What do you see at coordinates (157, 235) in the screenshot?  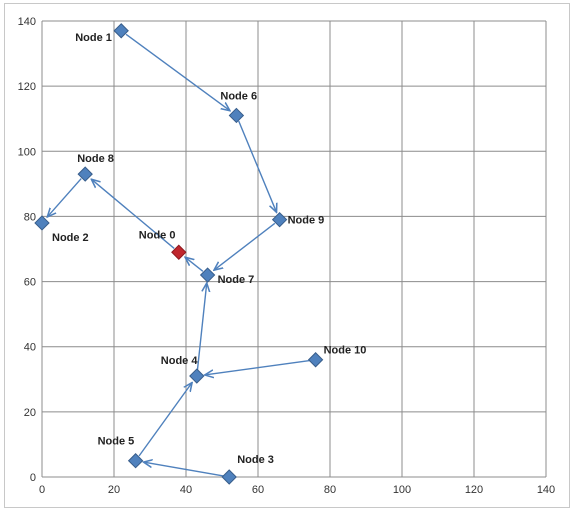 I see `node-label: Node 0` at bounding box center [157, 235].